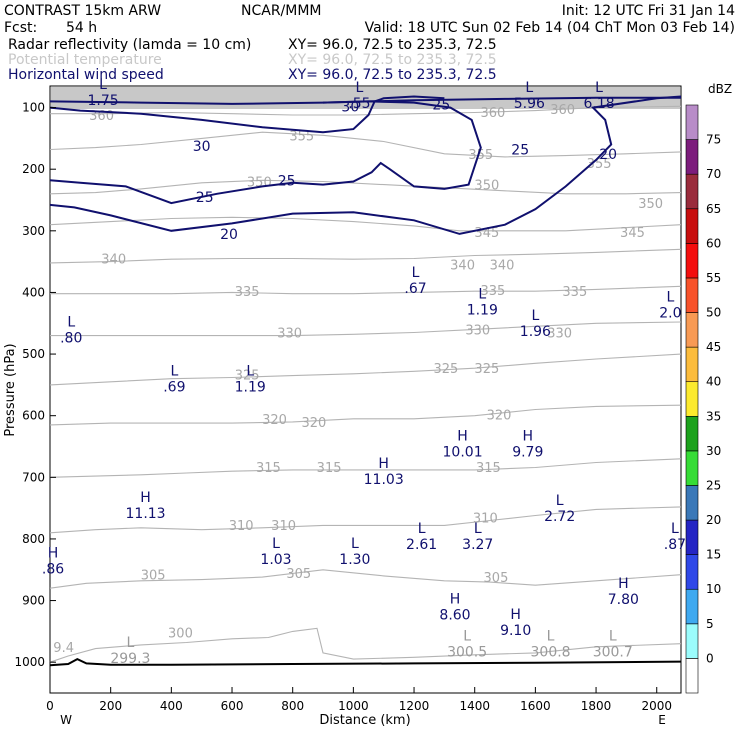  What do you see at coordinates (662, 720) in the screenshot?
I see `x-end-east: E` at bounding box center [662, 720].